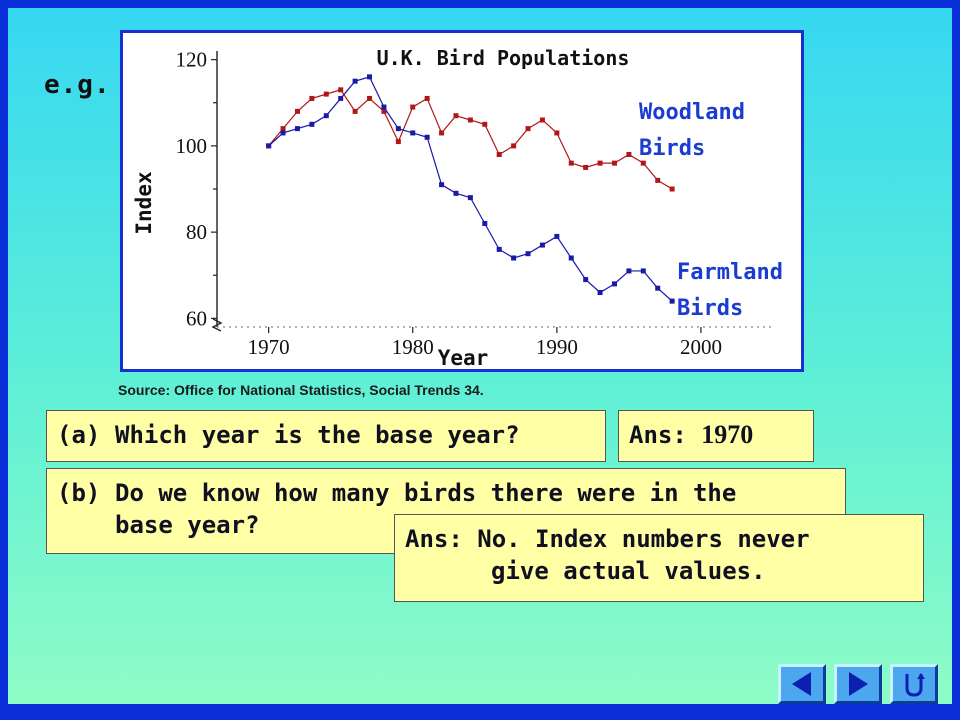  I want to click on answer-b-prefix: Ans:, so click(434, 539).